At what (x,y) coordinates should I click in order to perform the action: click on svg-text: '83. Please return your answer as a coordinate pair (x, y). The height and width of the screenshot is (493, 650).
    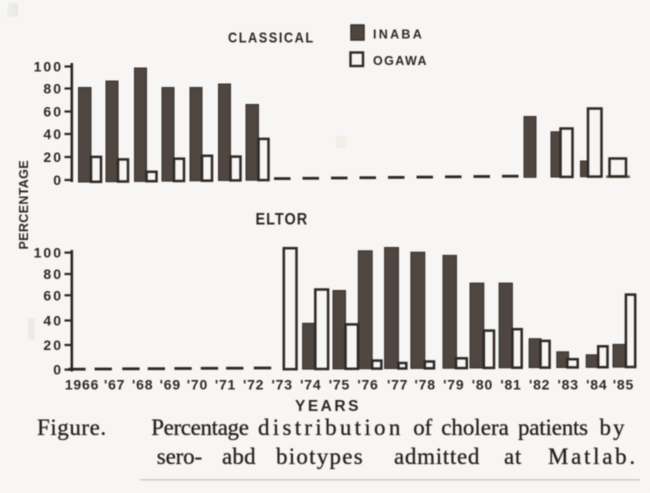
    Looking at the image, I should click on (568, 385).